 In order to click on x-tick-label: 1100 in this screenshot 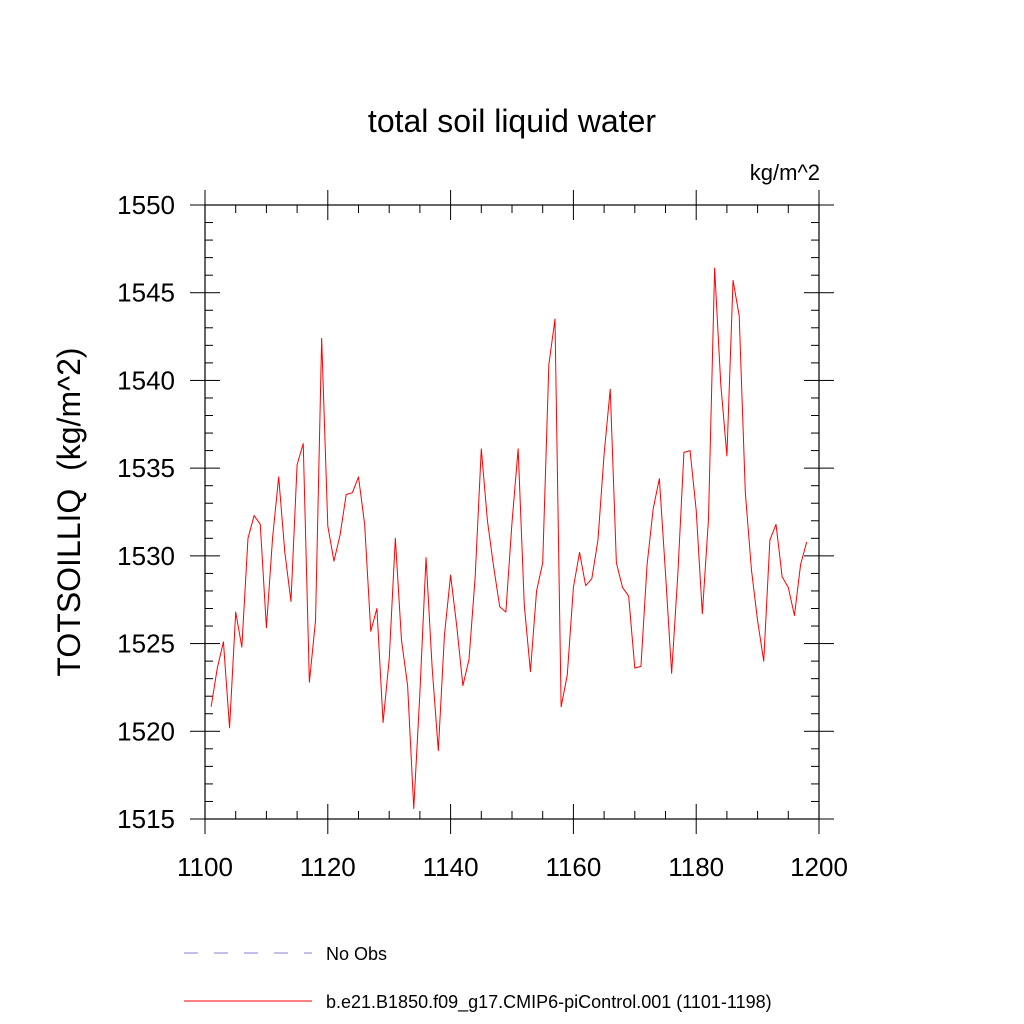, I will do `click(205, 867)`.